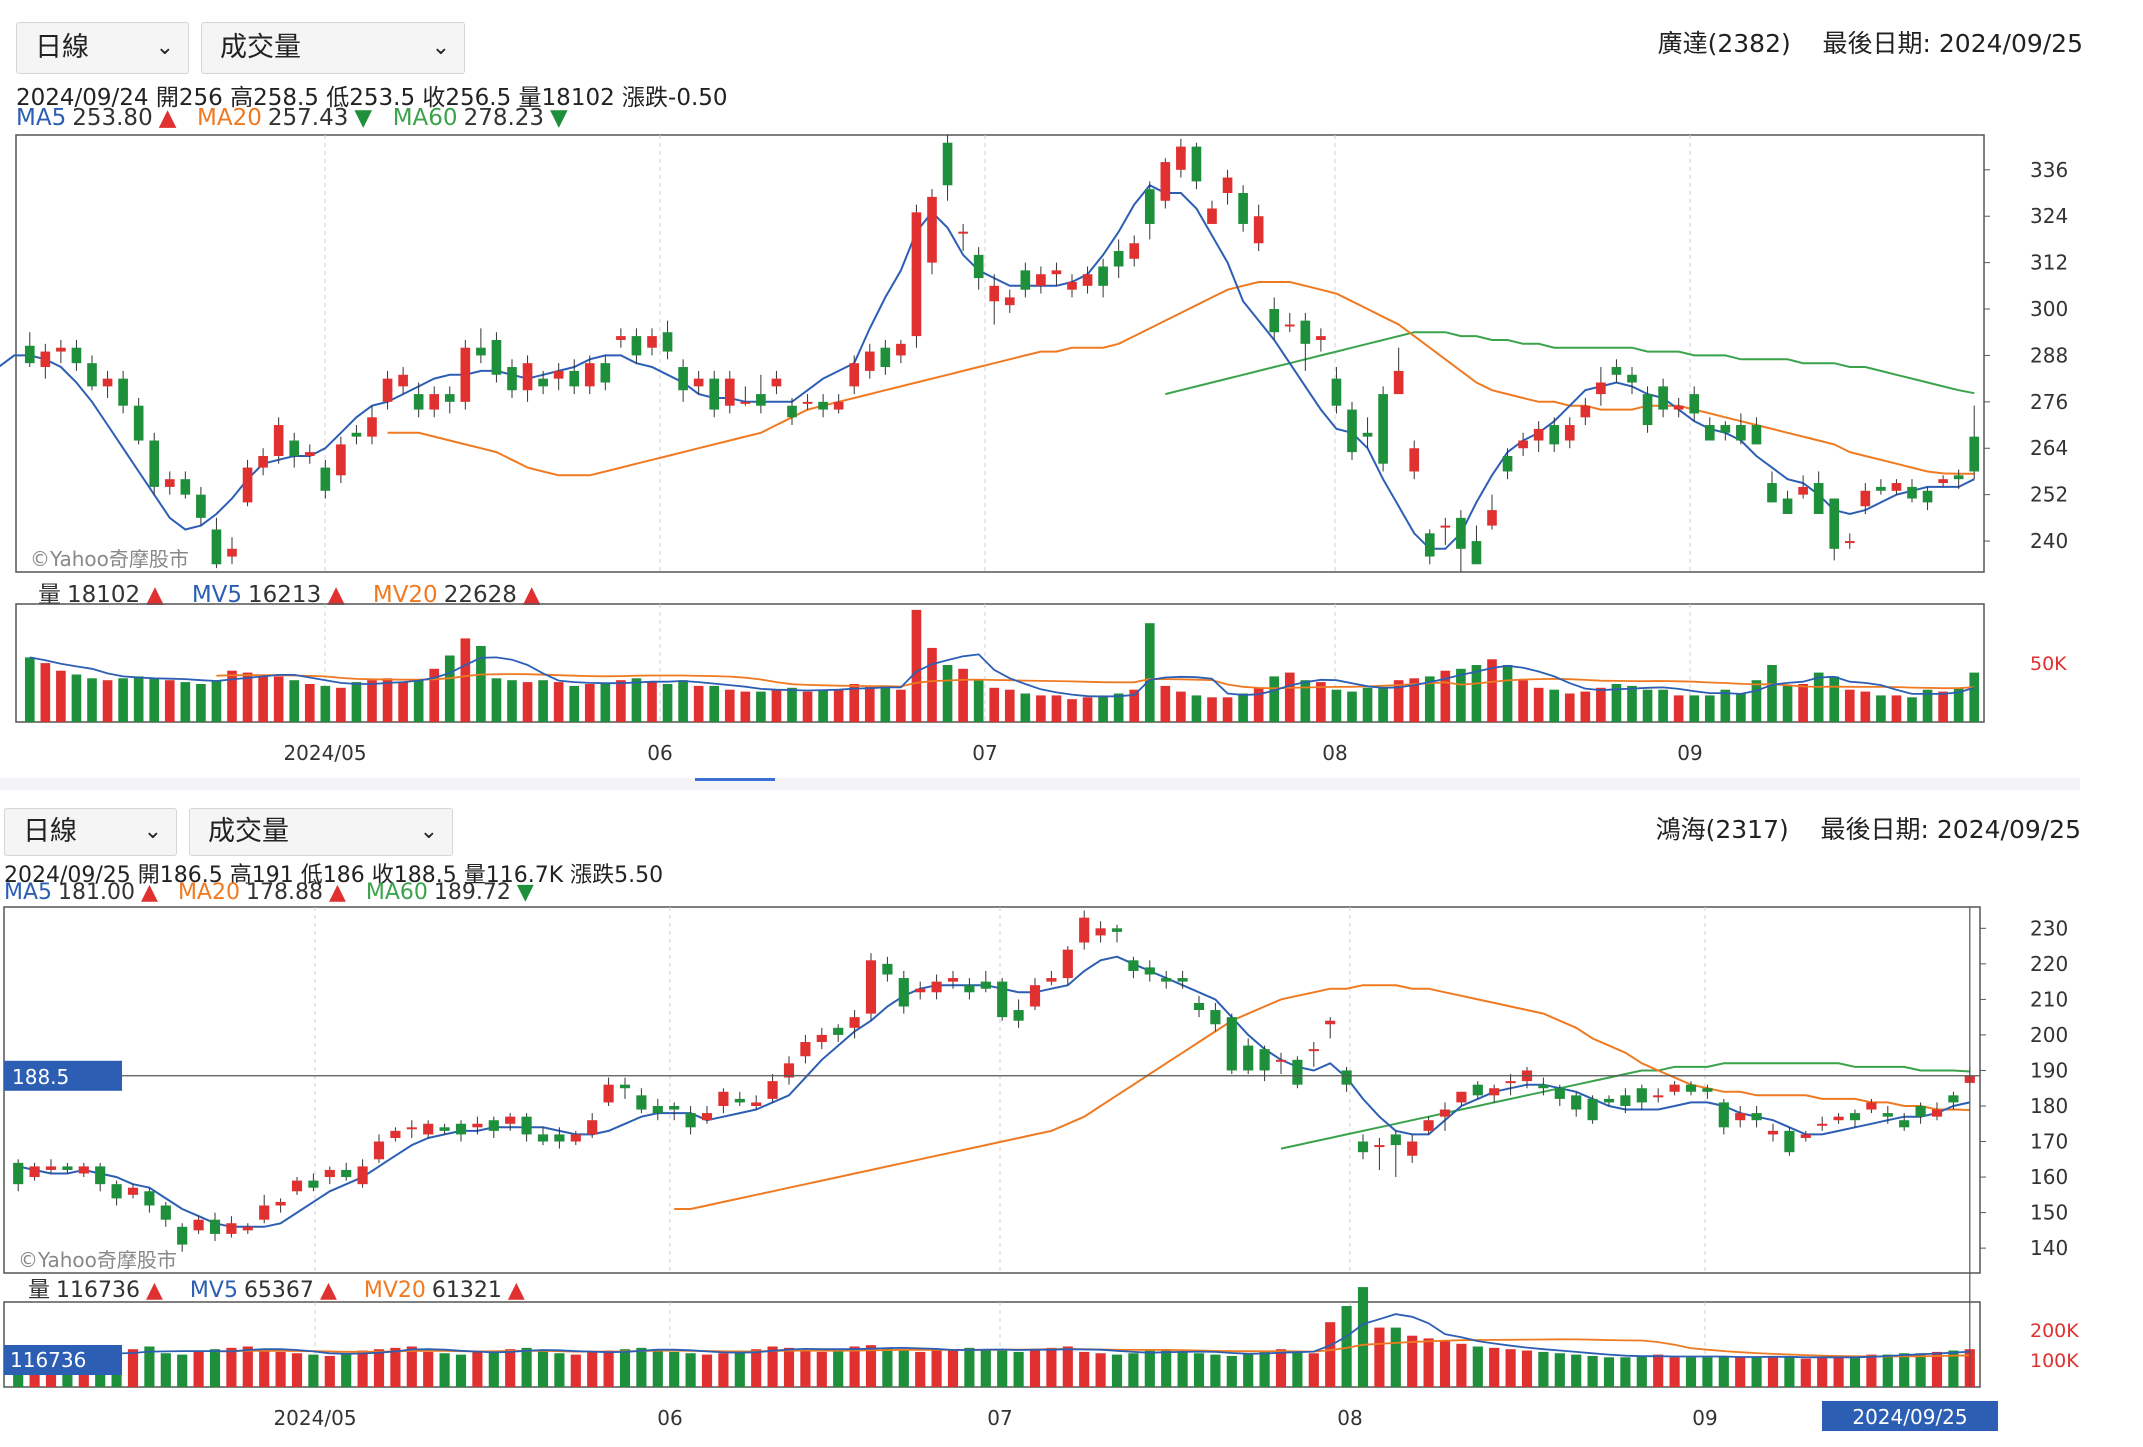 Image resolution: width=2143 pixels, height=1447 pixels. Describe the element at coordinates (260, 47) in the screenshot. I see `indicator-select-value: 成交量` at that location.